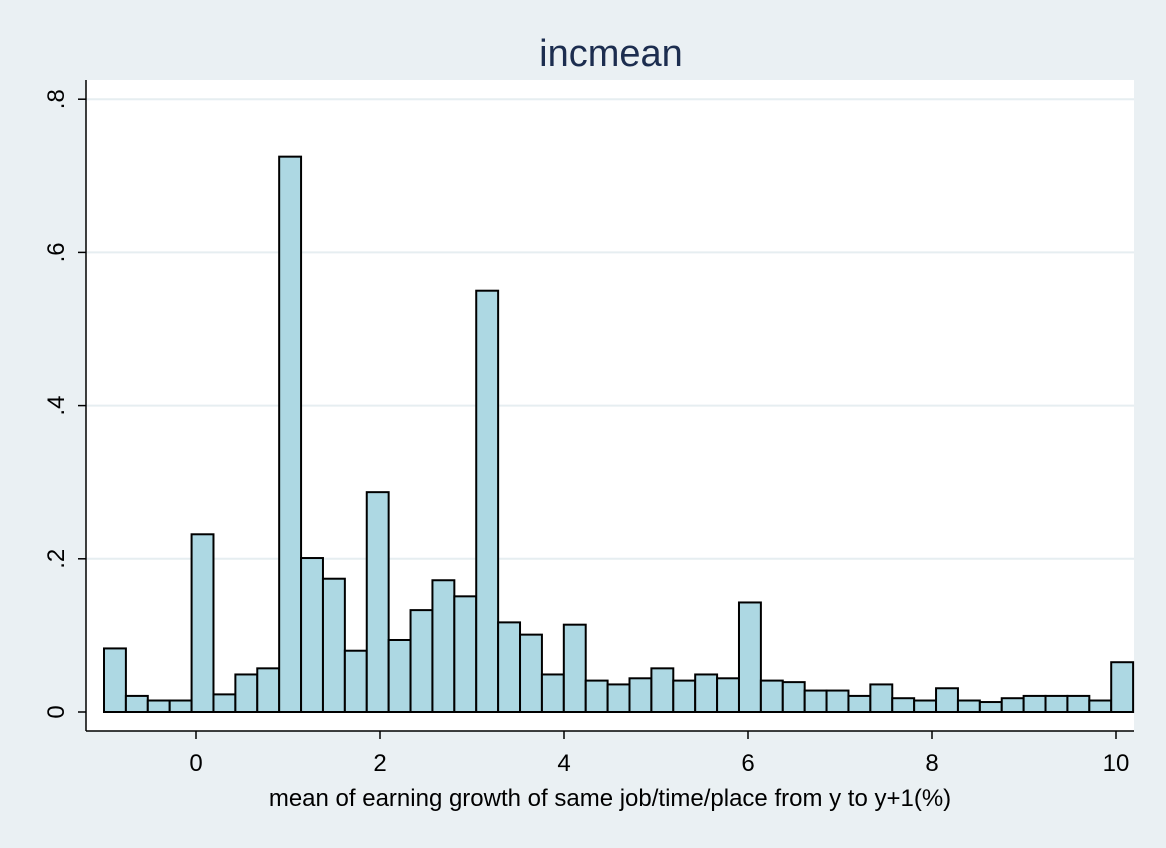  I want to click on y-tick-label: .2, so click(56, 559).